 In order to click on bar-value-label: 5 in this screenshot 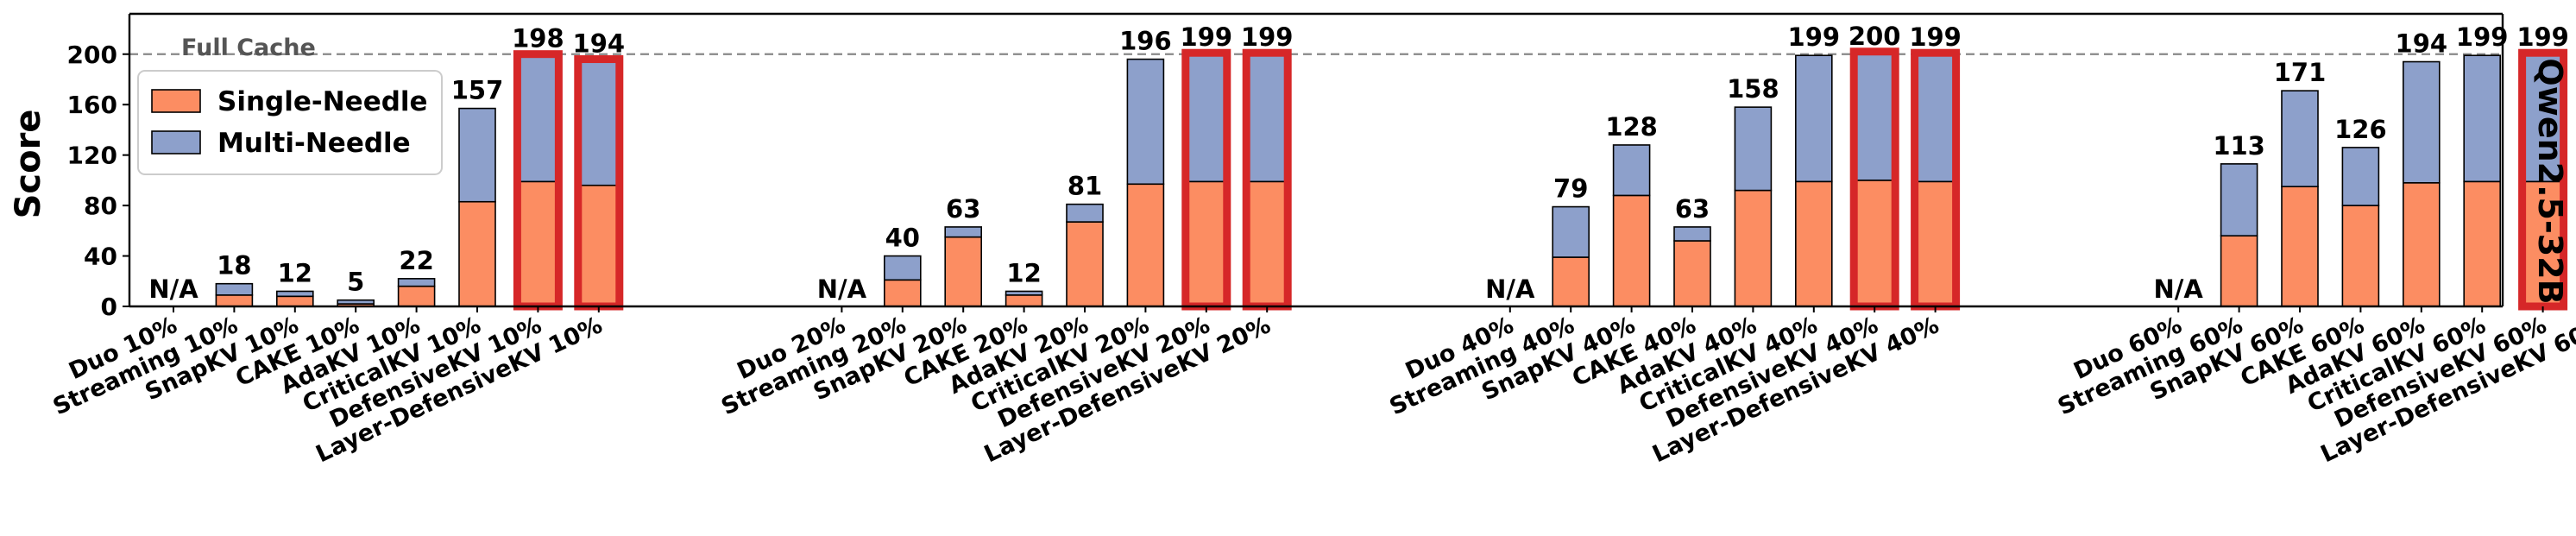, I will do `click(355, 282)`.